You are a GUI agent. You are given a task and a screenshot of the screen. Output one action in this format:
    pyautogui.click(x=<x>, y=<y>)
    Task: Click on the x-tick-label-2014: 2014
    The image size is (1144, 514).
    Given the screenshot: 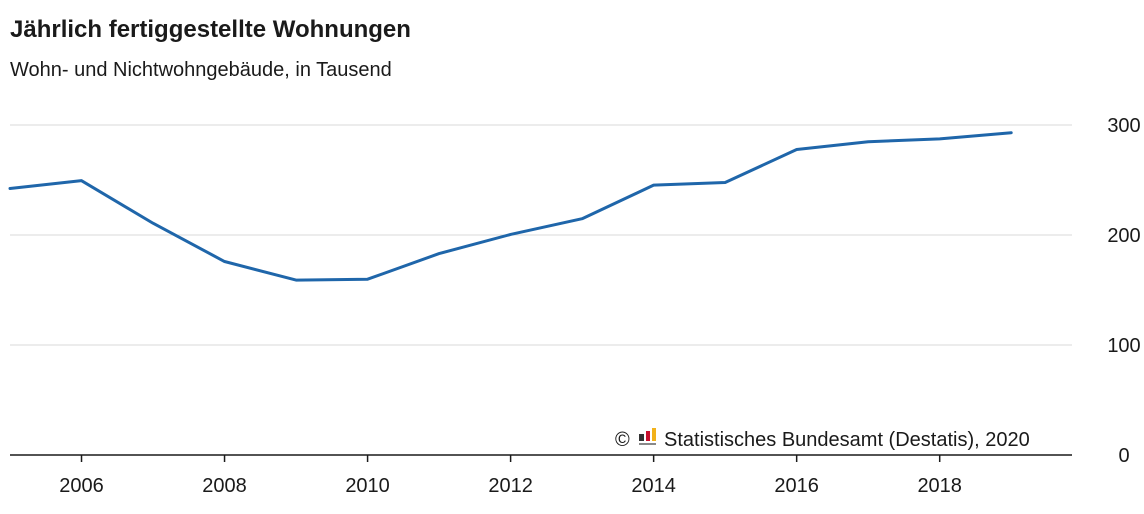 What is the action you would take?
    pyautogui.click(x=653, y=486)
    